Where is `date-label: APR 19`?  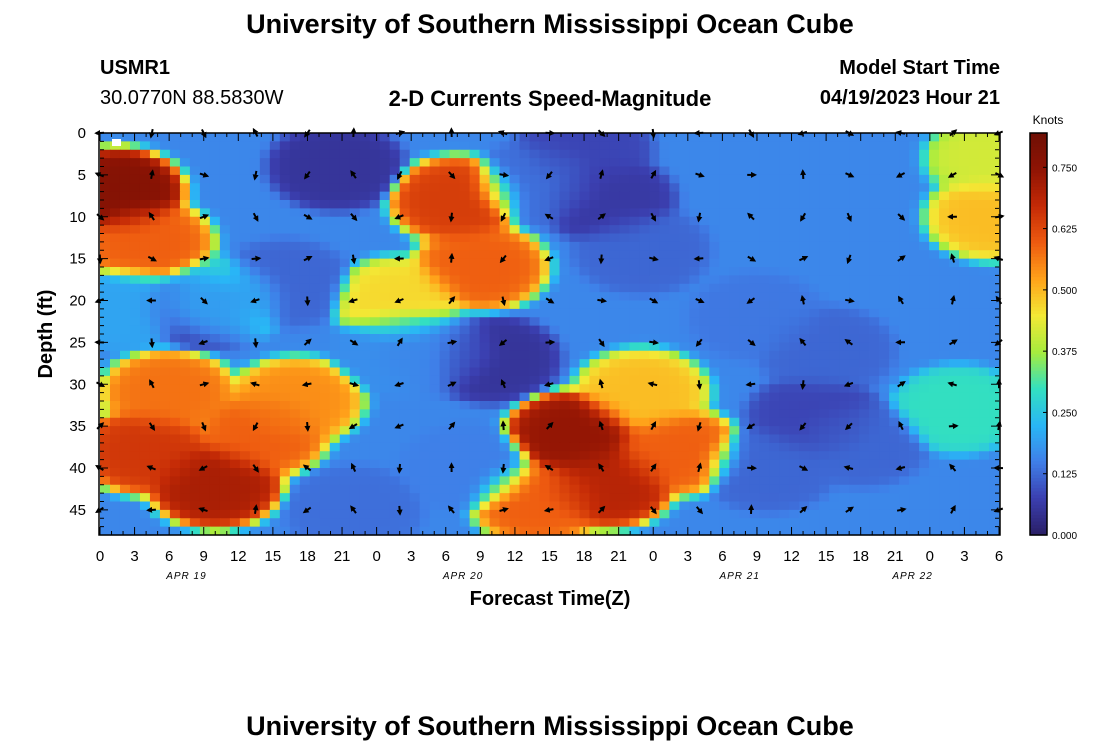
date-label: APR 19 is located at coordinates (185, 576).